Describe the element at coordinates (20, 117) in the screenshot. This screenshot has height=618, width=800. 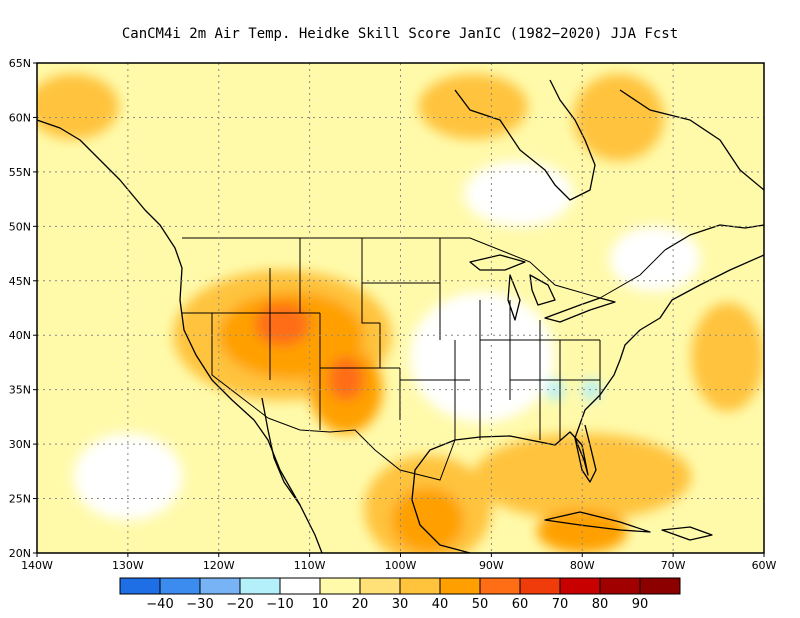
I see `latitude-tick-label: 60N` at that location.